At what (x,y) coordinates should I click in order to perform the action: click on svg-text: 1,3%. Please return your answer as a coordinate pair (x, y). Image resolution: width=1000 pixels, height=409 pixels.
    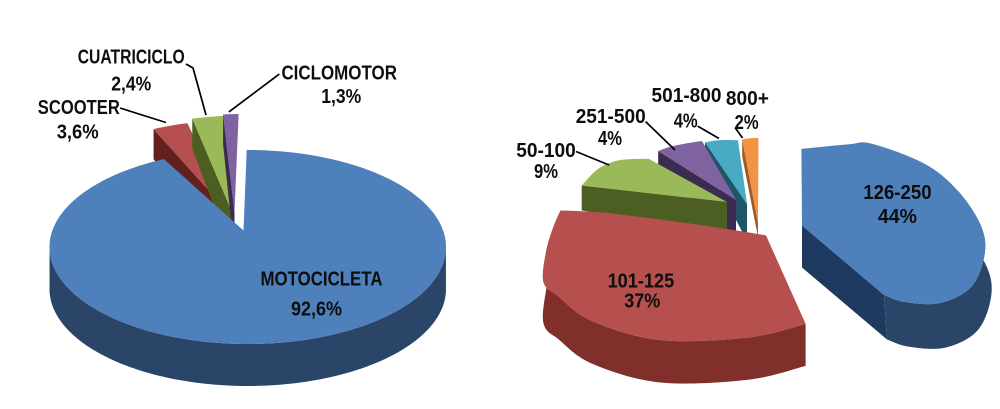
    Looking at the image, I should click on (341, 97).